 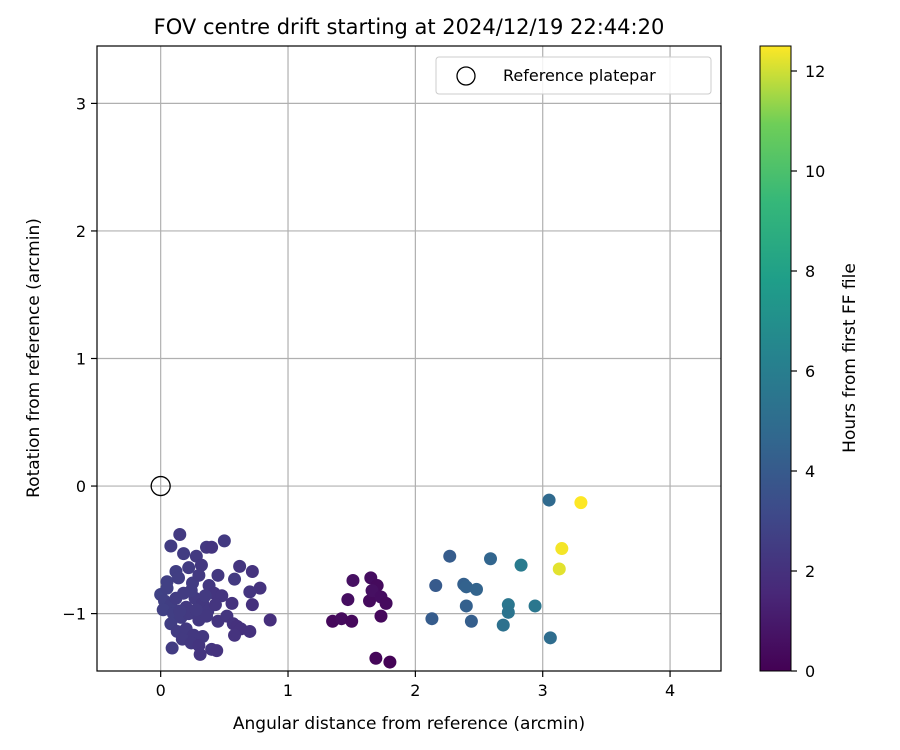 I want to click on colorbar-tick-label: 6, so click(x=810, y=371).